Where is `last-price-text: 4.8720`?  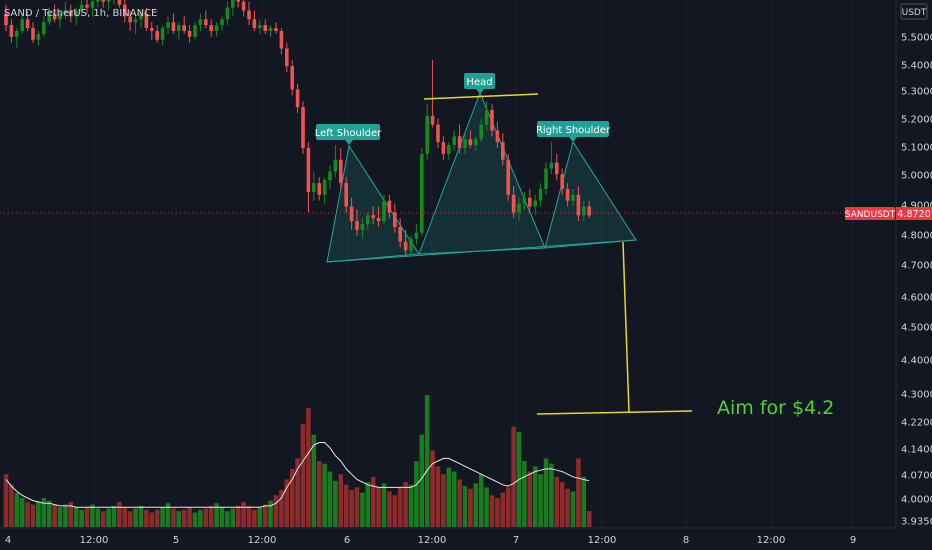 last-price-text: 4.8720 is located at coordinates (913, 214).